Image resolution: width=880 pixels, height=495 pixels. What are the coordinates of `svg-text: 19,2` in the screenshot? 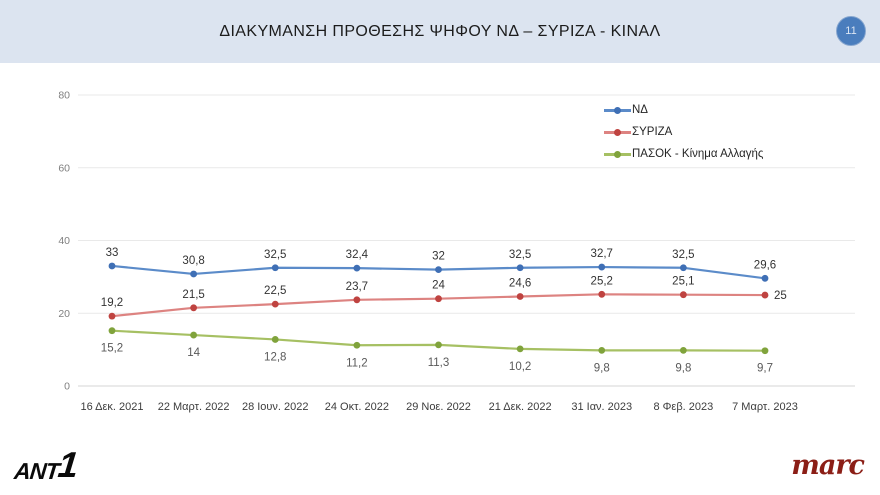 It's located at (112, 303).